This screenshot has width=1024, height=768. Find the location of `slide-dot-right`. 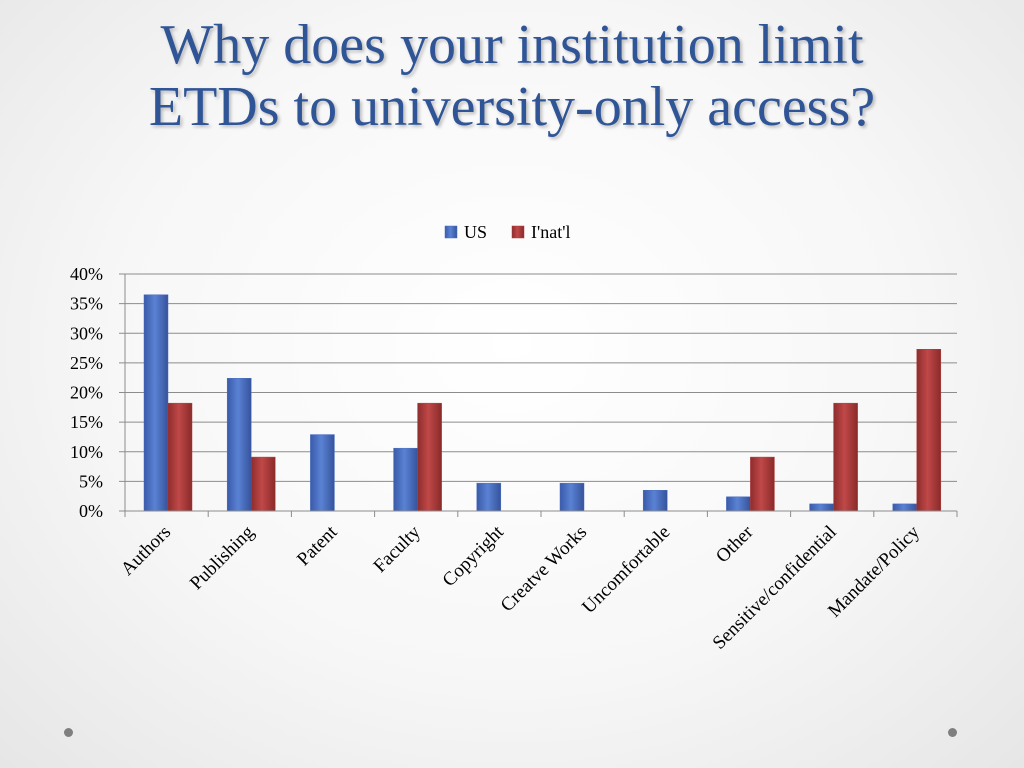

slide-dot-right is located at coordinates (952, 732).